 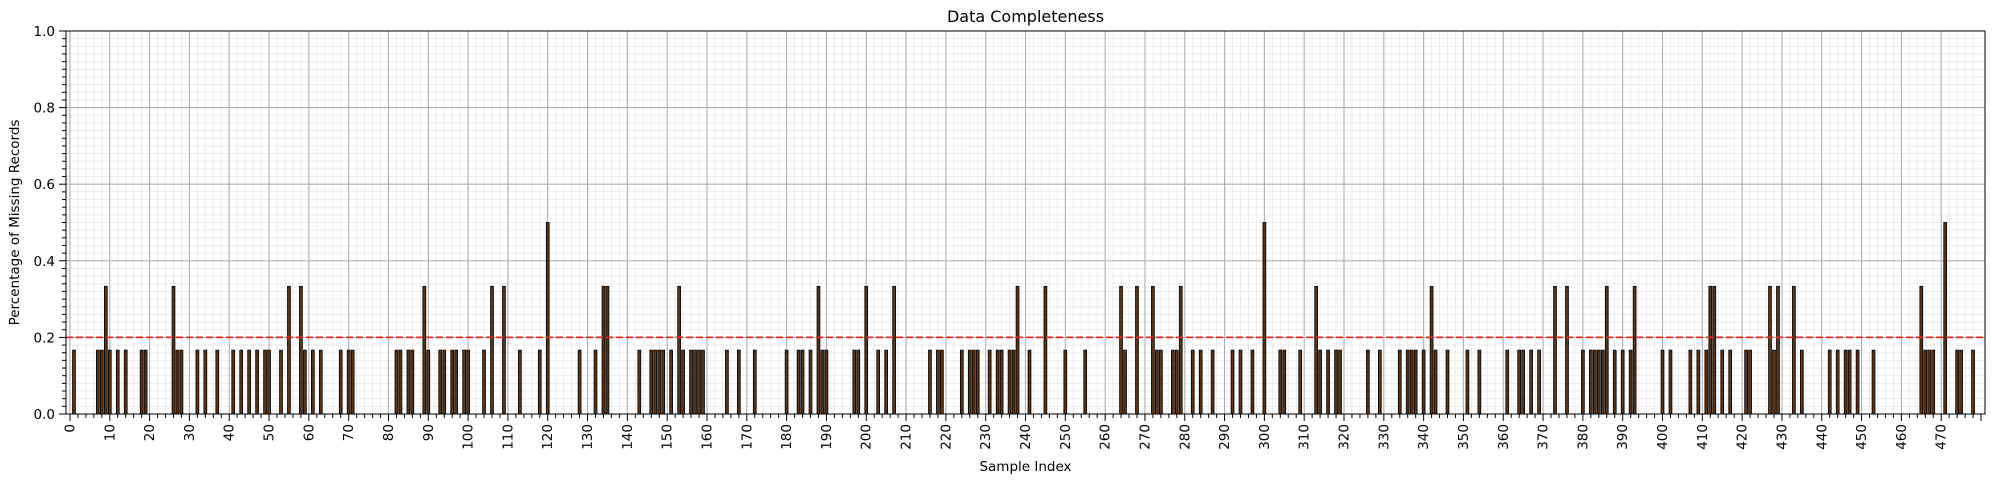 What do you see at coordinates (1026, 437) in the screenshot?
I see `x-tick-label: 240` at bounding box center [1026, 437].